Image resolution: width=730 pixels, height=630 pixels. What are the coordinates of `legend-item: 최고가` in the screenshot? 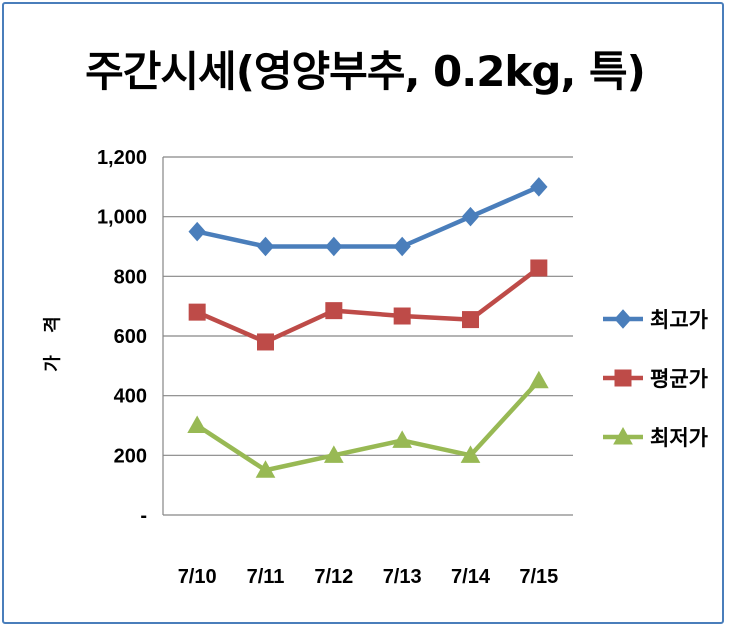 It's located at (656, 320).